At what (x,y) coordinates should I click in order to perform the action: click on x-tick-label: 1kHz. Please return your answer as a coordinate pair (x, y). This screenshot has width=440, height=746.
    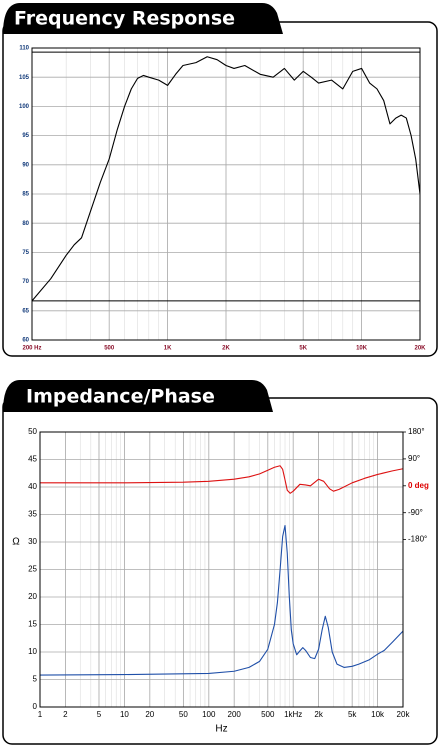
    Looking at the image, I should click on (293, 714).